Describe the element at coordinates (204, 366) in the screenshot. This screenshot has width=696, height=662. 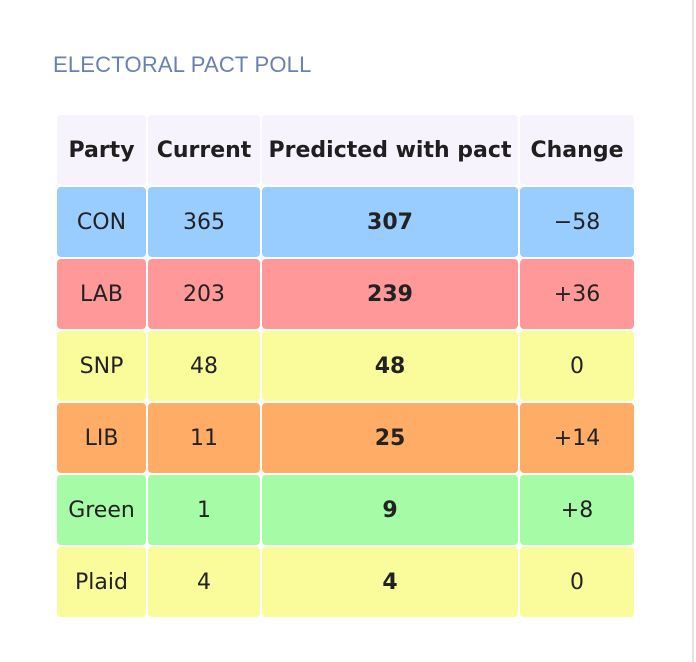
I see `current-cell: 48` at that location.